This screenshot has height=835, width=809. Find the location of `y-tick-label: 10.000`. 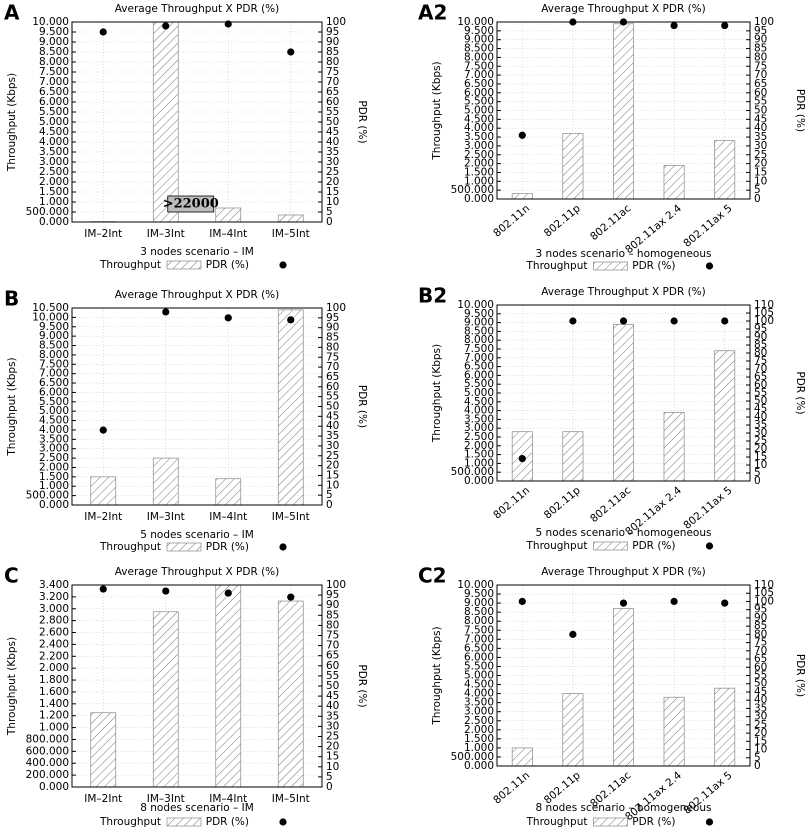

y-tick-label: 10.000 is located at coordinates (50, 22).